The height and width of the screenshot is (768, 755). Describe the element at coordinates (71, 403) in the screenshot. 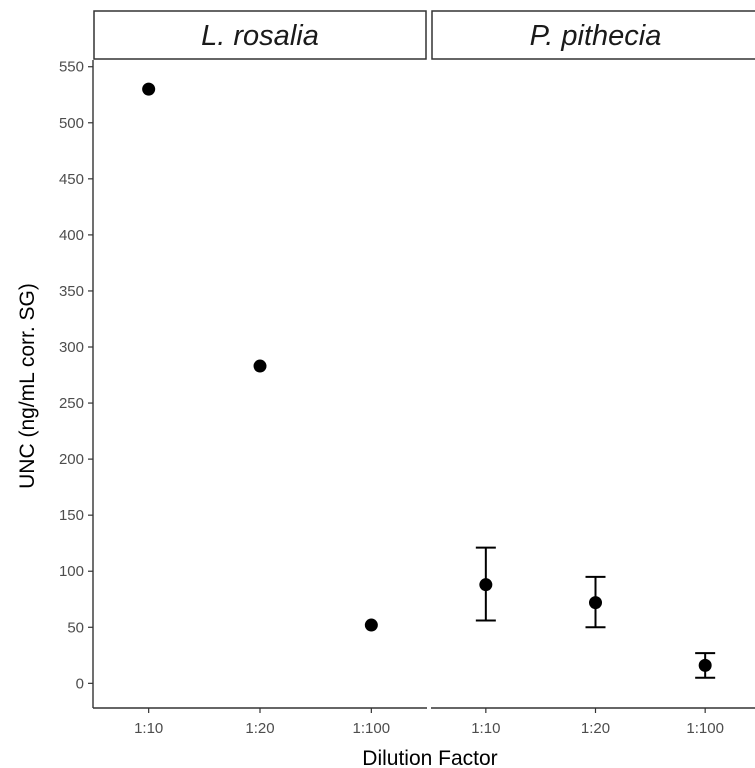

I see `y-tick-label: 250` at that location.